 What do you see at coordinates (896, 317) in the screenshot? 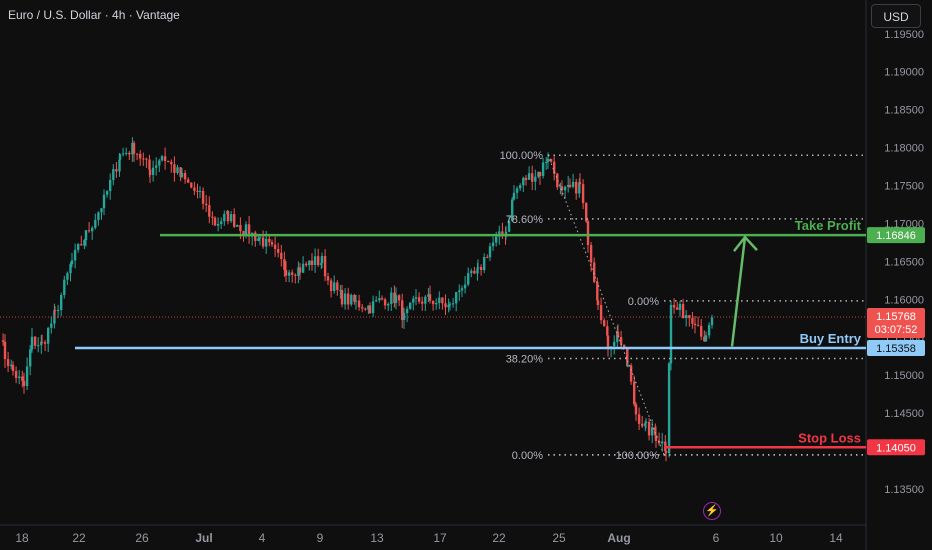
I see `current-price-label: 1.15768` at bounding box center [896, 317].